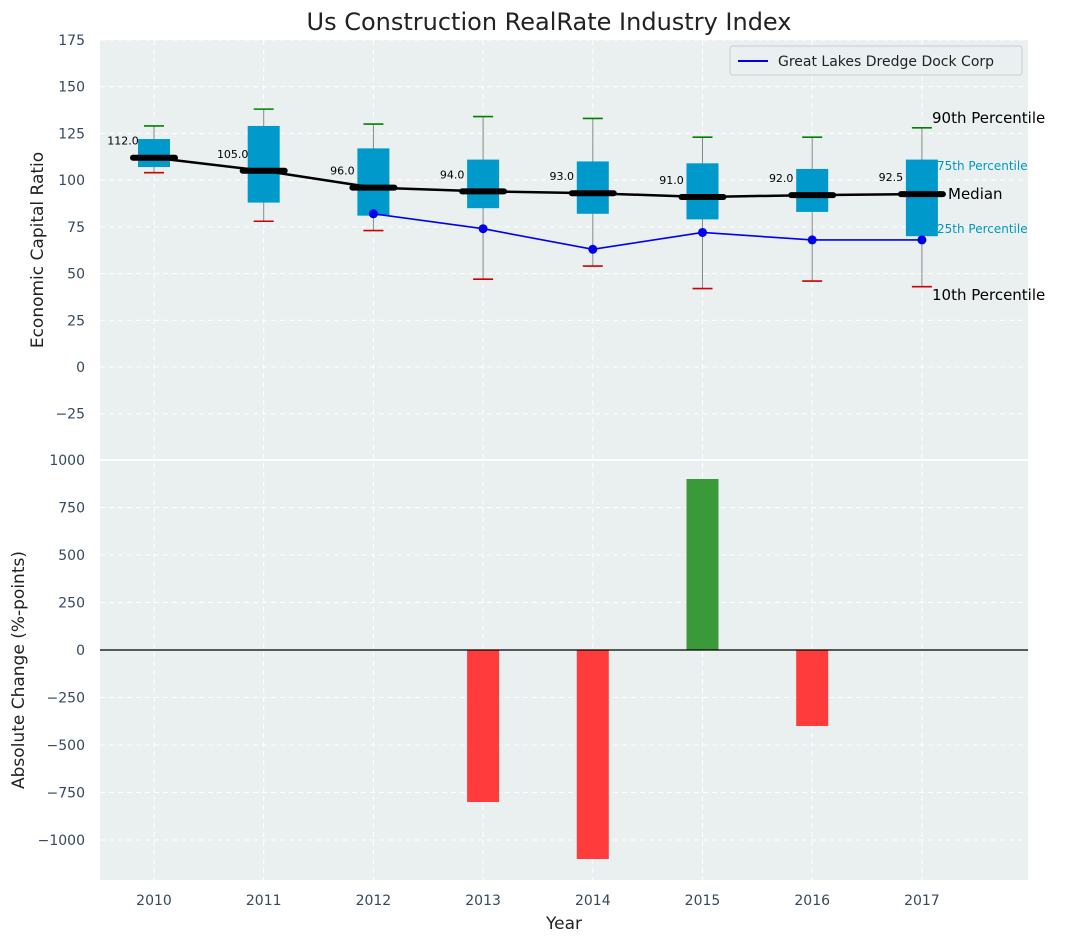 This screenshot has height=947, width=1067. Describe the element at coordinates (154, 901) in the screenshot. I see `x-tick-label: 2010` at that location.